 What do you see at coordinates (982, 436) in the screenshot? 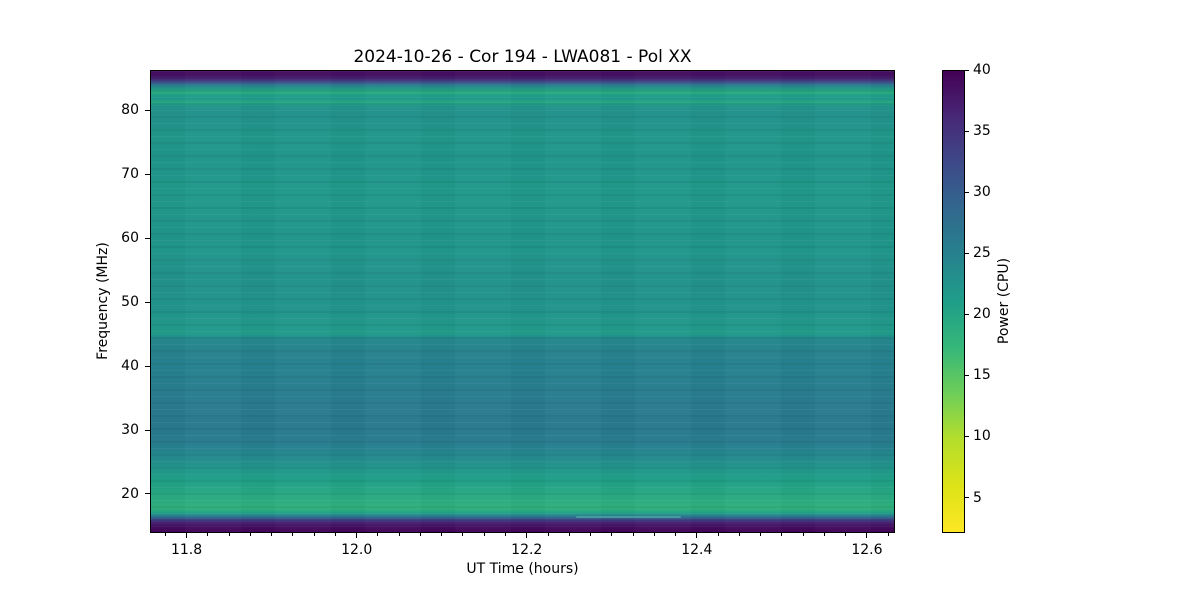
I see `colorbar-tick-label: 10` at bounding box center [982, 436].